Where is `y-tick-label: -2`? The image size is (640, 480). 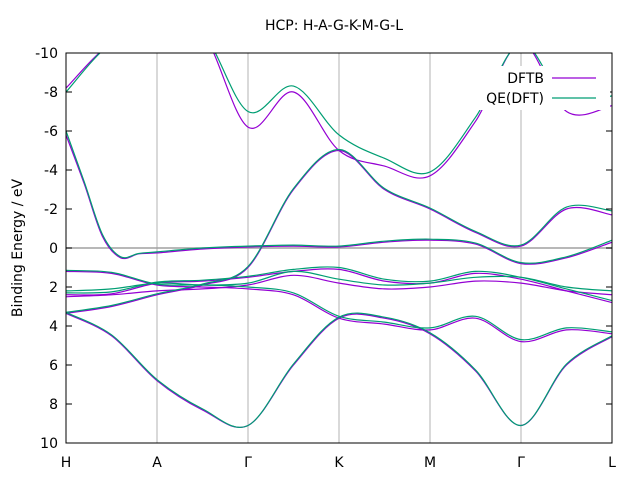
y-tick-label: -2 is located at coordinates (51, 210).